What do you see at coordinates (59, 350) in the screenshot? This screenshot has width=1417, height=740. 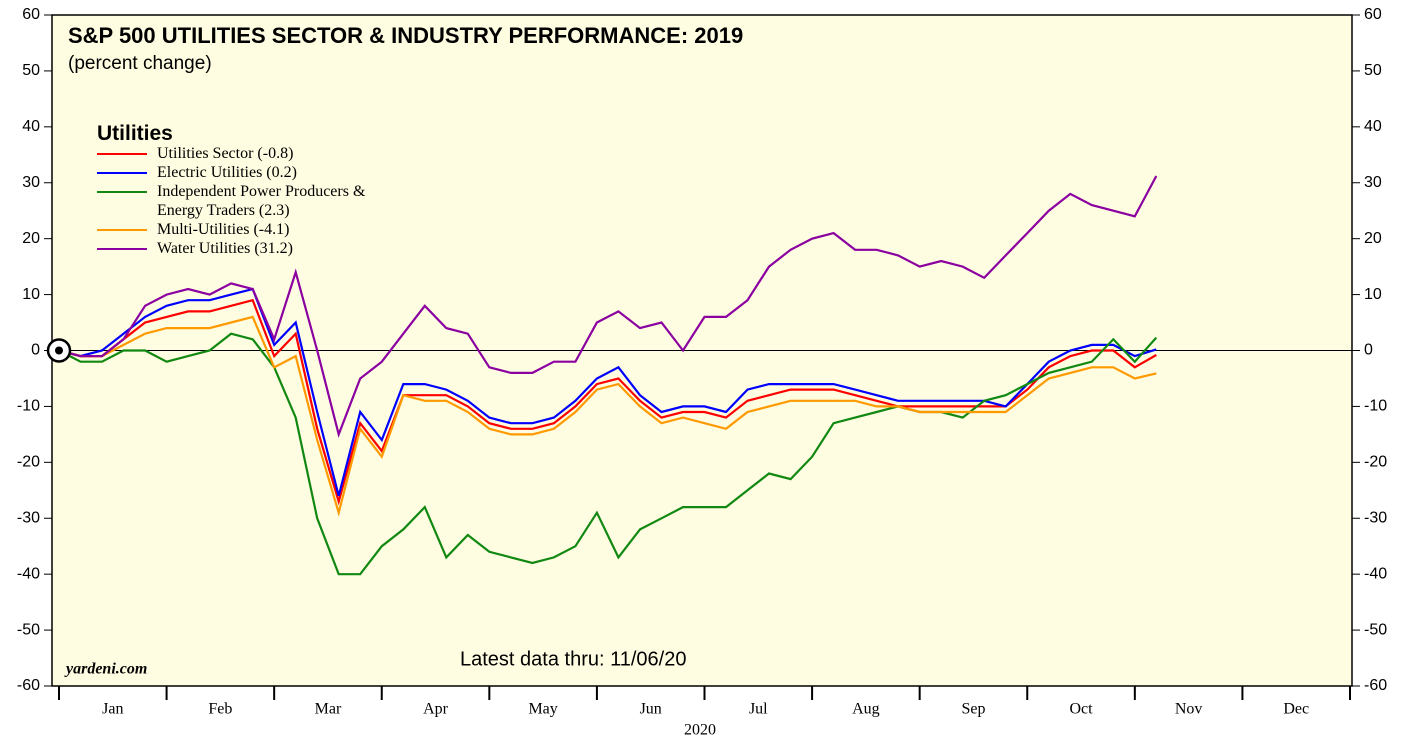 I see `origin-dot` at bounding box center [59, 350].